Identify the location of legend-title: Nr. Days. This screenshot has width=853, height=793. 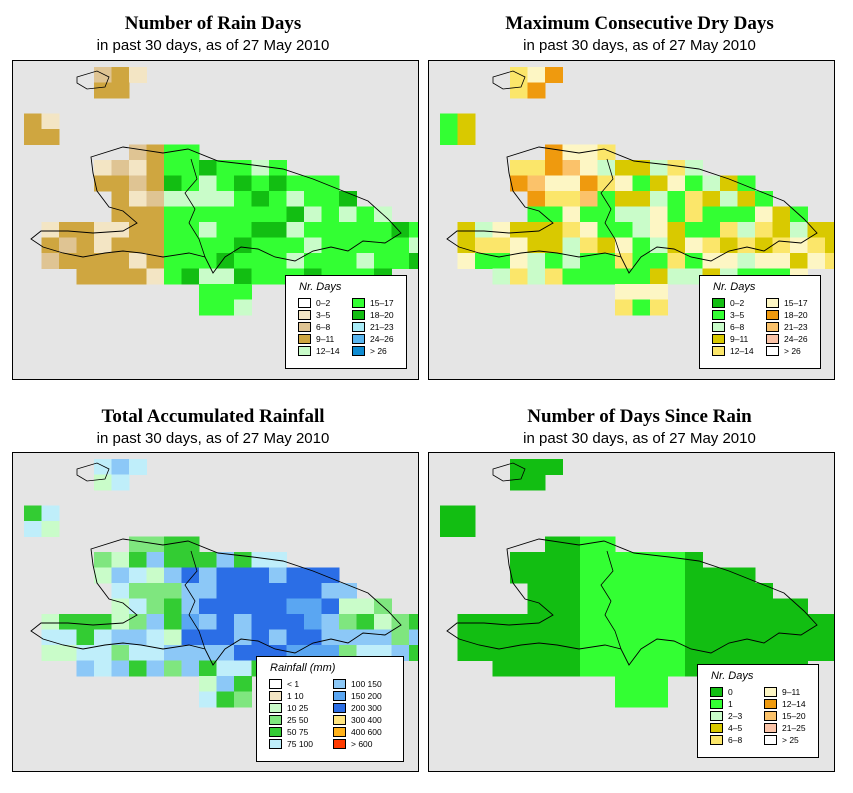
(732, 676).